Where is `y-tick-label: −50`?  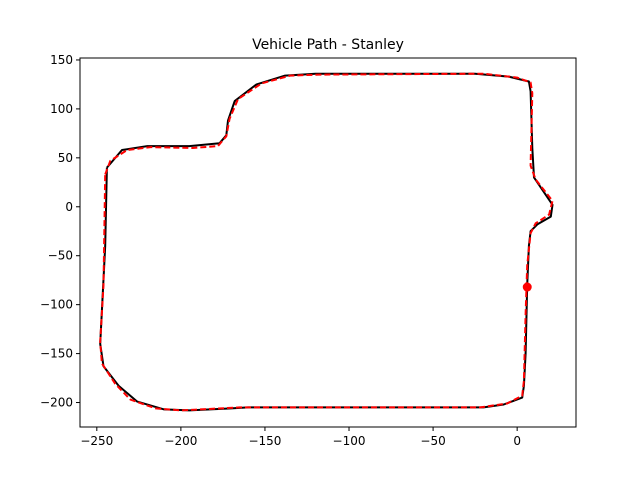 y-tick-label: −50 is located at coordinates (60, 256).